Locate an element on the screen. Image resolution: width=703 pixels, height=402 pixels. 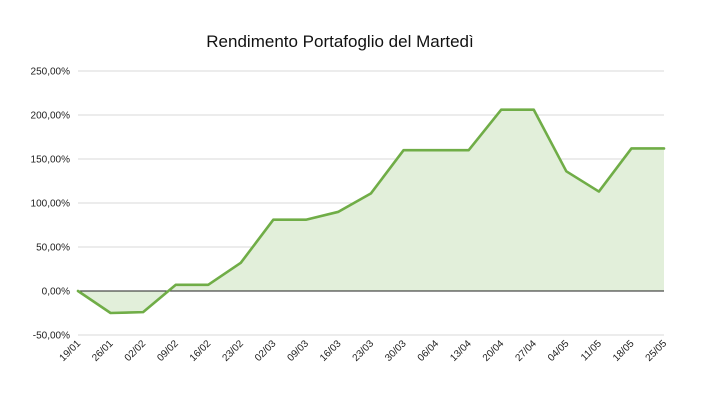
y-tick-label: 100,00% is located at coordinates (51, 204).